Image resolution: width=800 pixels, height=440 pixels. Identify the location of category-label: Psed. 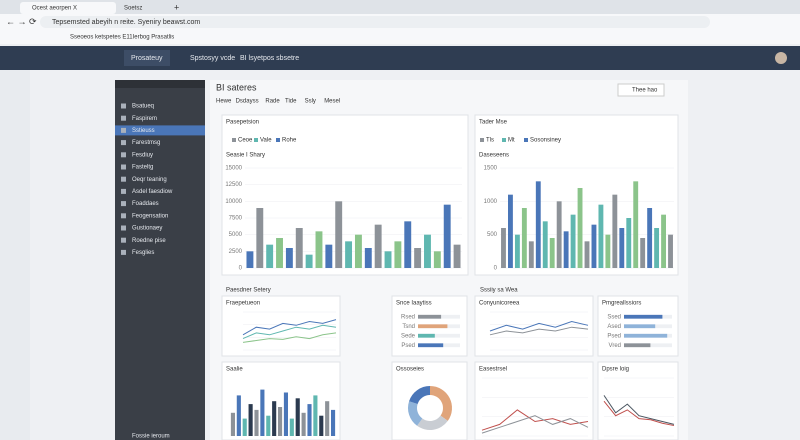
(408, 346).